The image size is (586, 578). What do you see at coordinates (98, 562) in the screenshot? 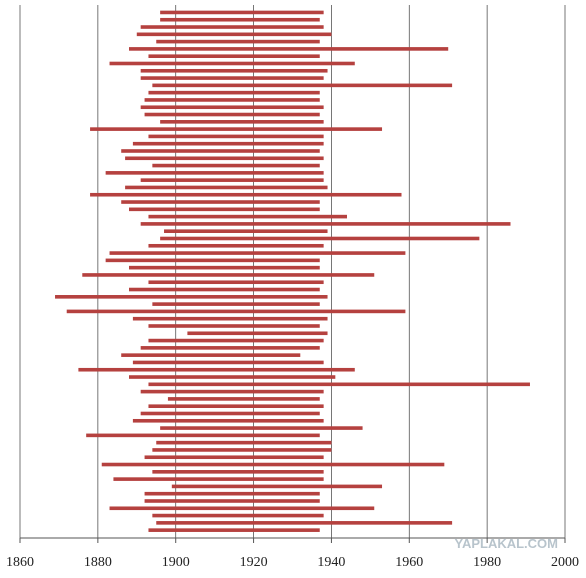
I see `x-tick-label: 1880` at bounding box center [98, 562].